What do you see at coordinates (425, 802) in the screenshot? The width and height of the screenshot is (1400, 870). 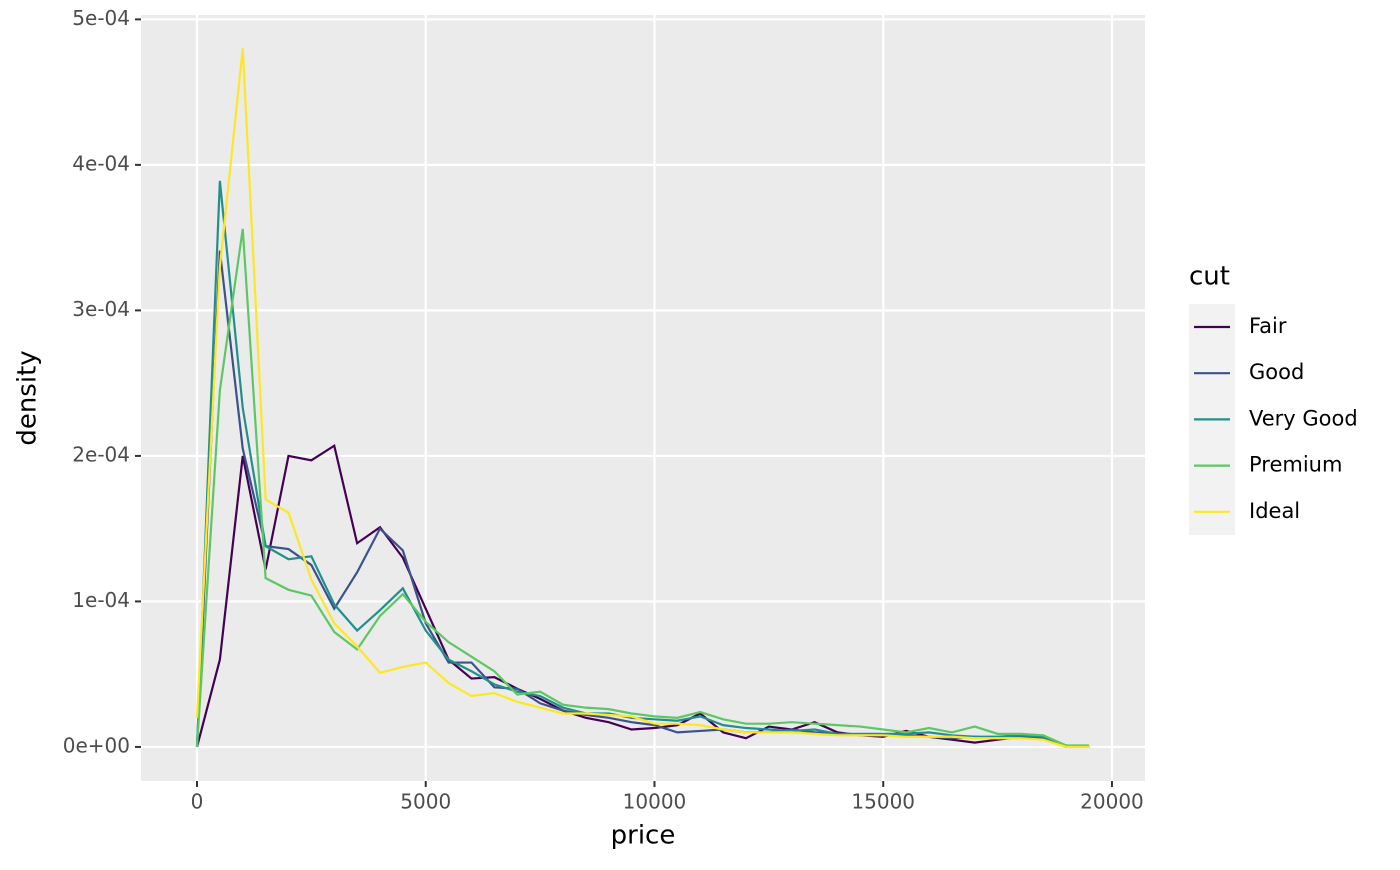 I see `x-tick-label: 5000` at bounding box center [425, 802].